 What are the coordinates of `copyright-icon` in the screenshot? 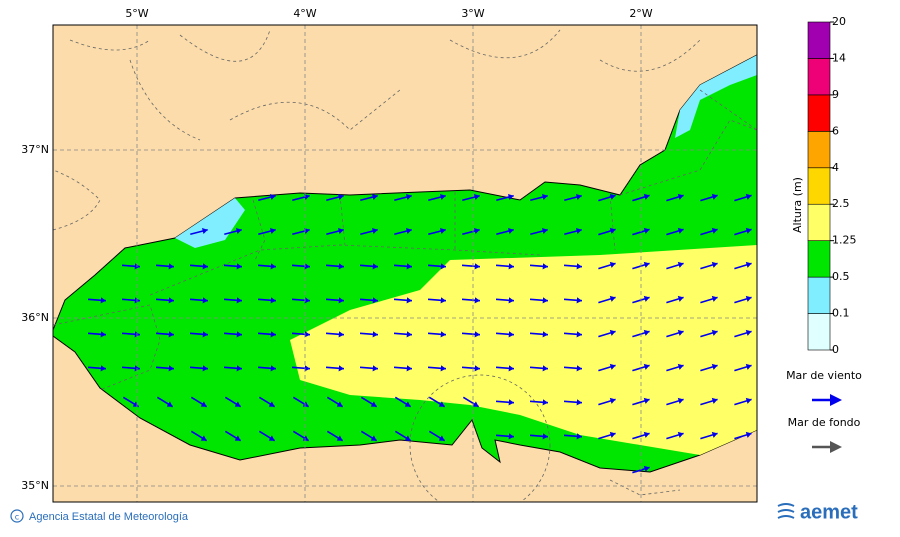 It's located at (17, 516).